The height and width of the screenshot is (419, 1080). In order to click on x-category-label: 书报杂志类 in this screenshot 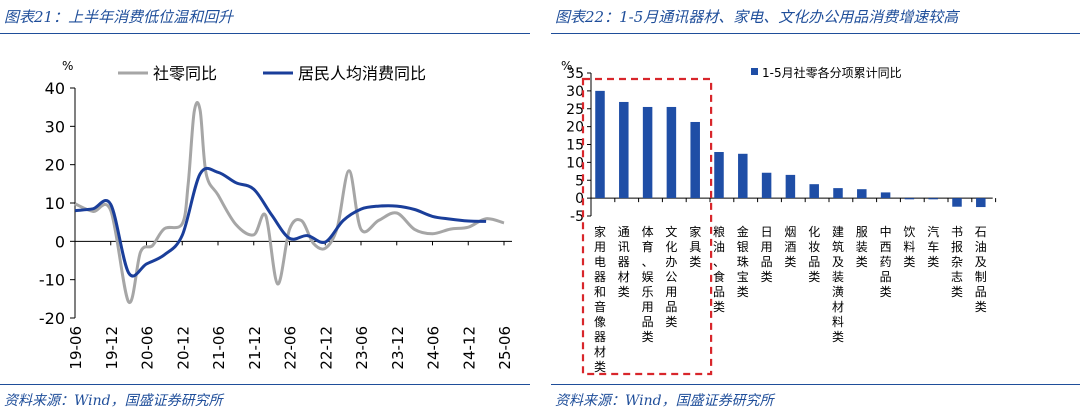, I will do `click(957, 262)`.